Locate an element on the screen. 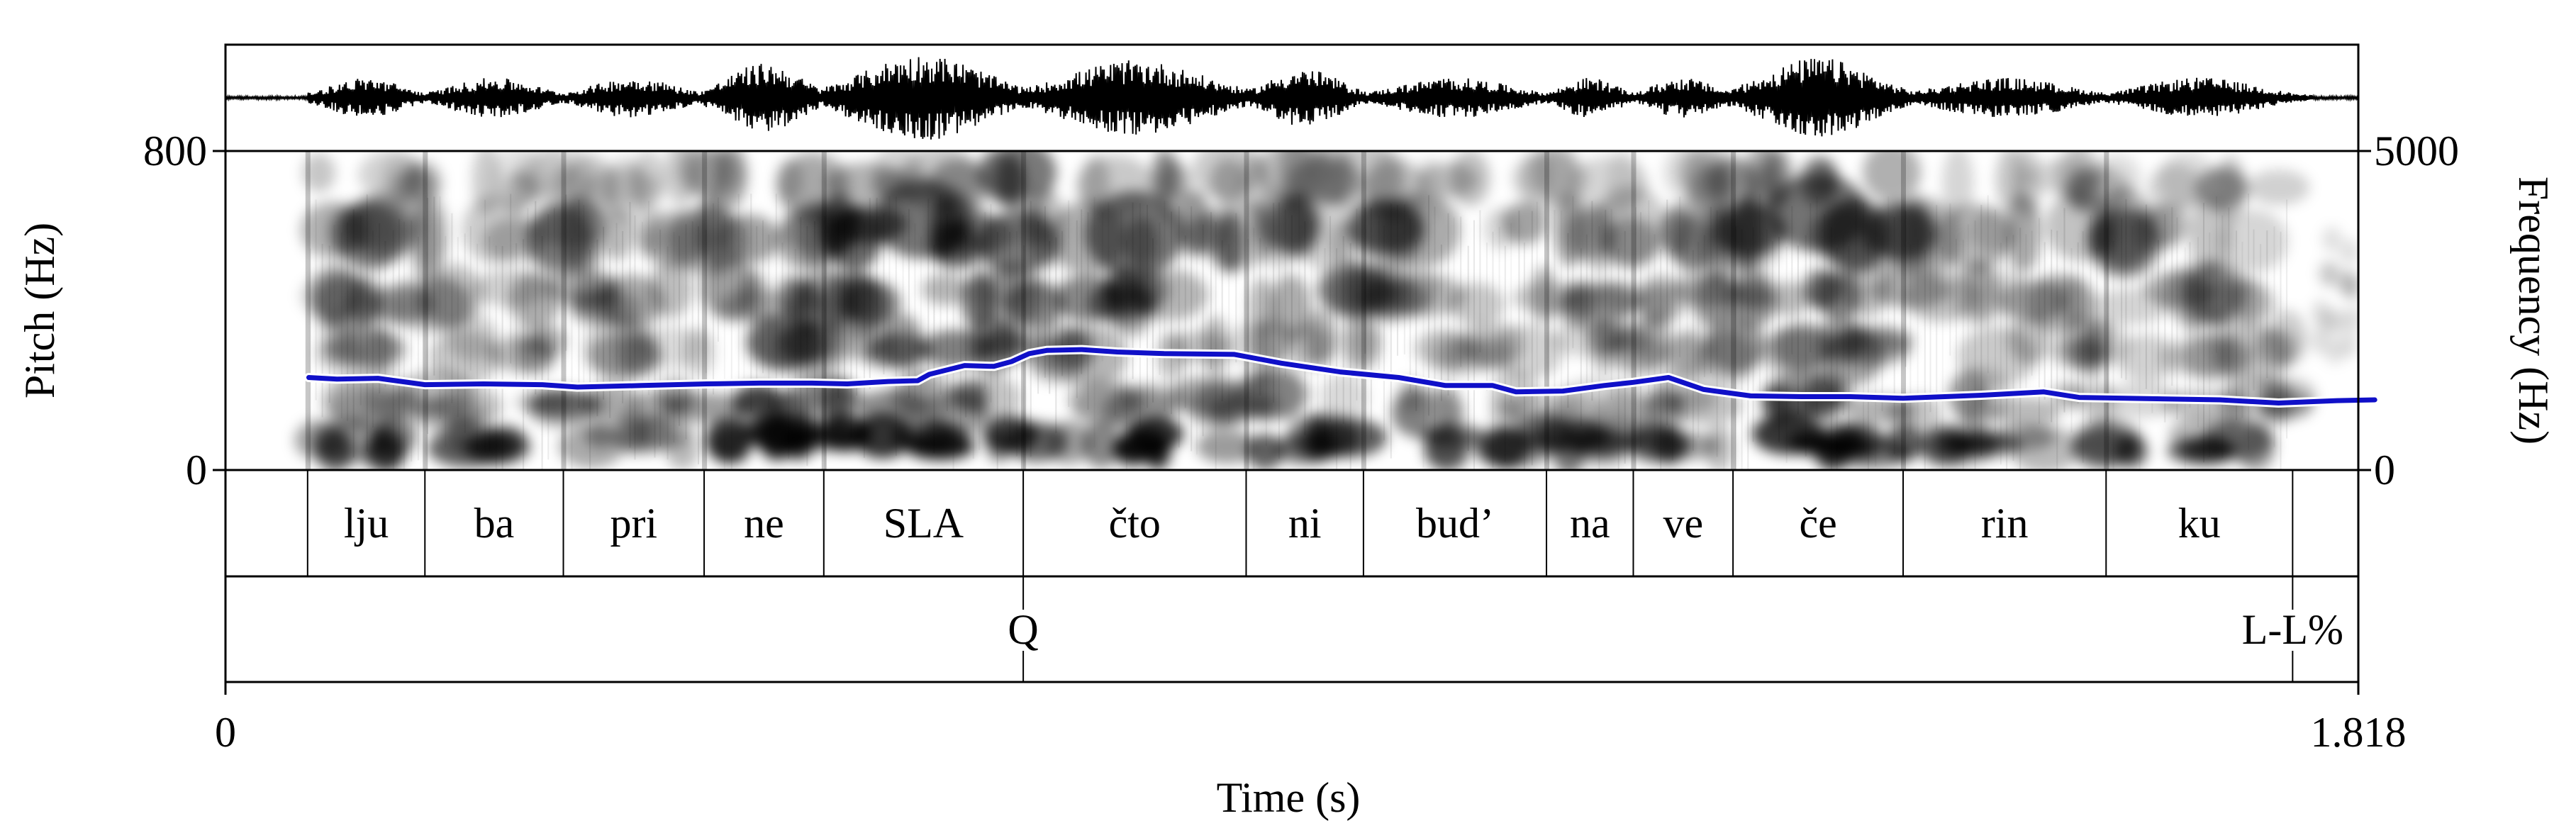 The image size is (2576, 833). syllable-label: ni is located at coordinates (1305, 523).